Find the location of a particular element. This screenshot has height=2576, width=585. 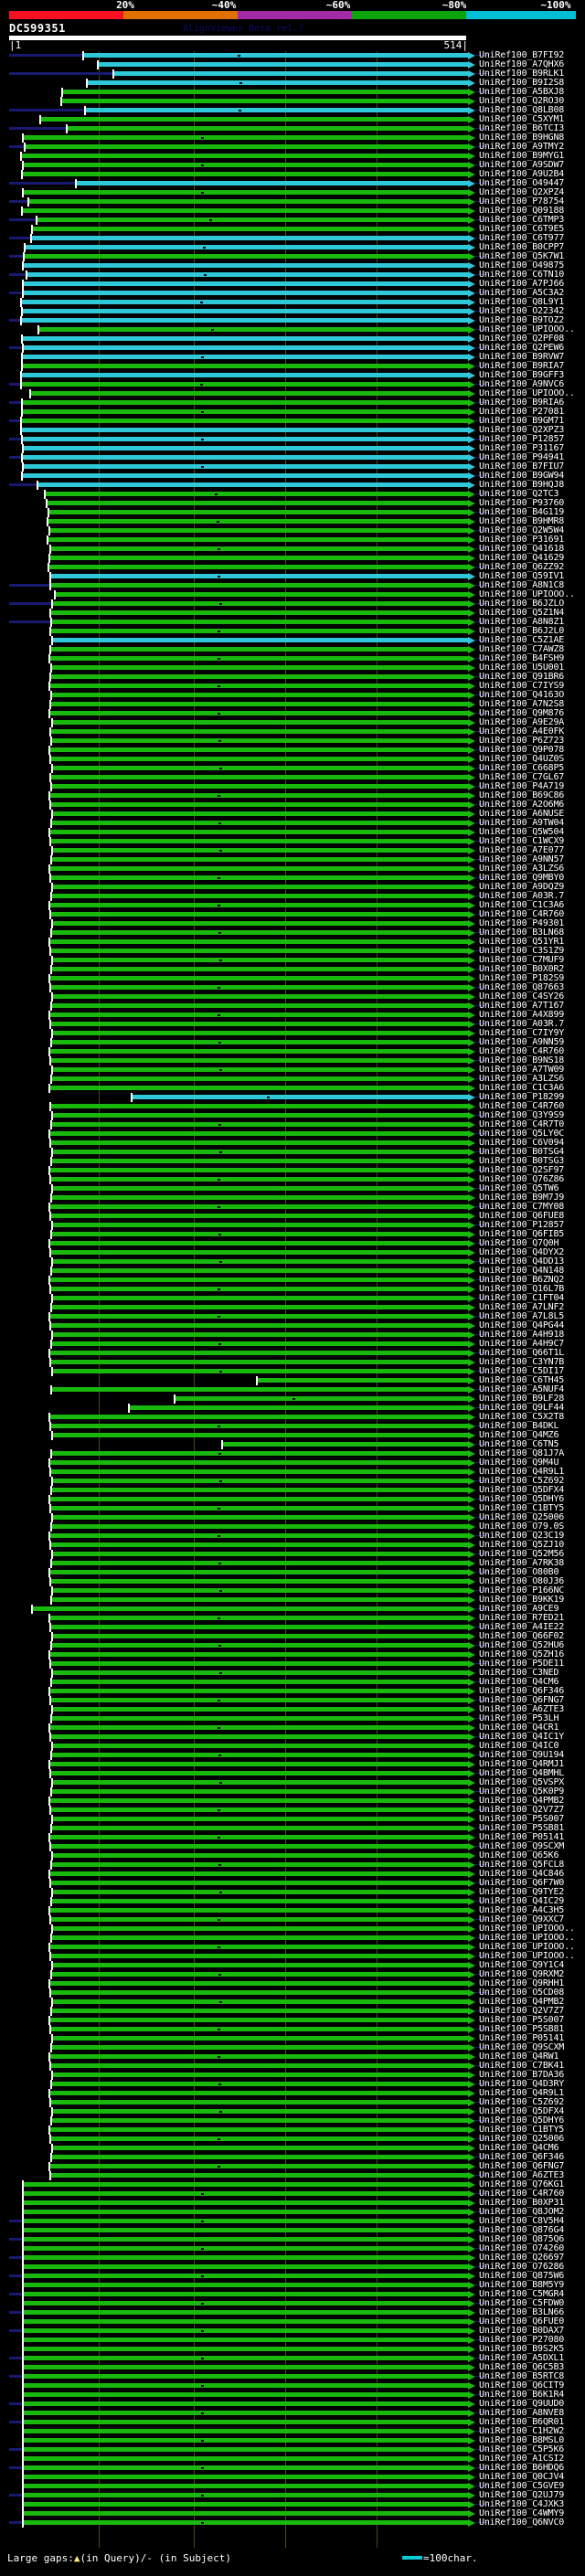

alignment-row: UniRef100_Q4CR1 is located at coordinates (293, 1728).